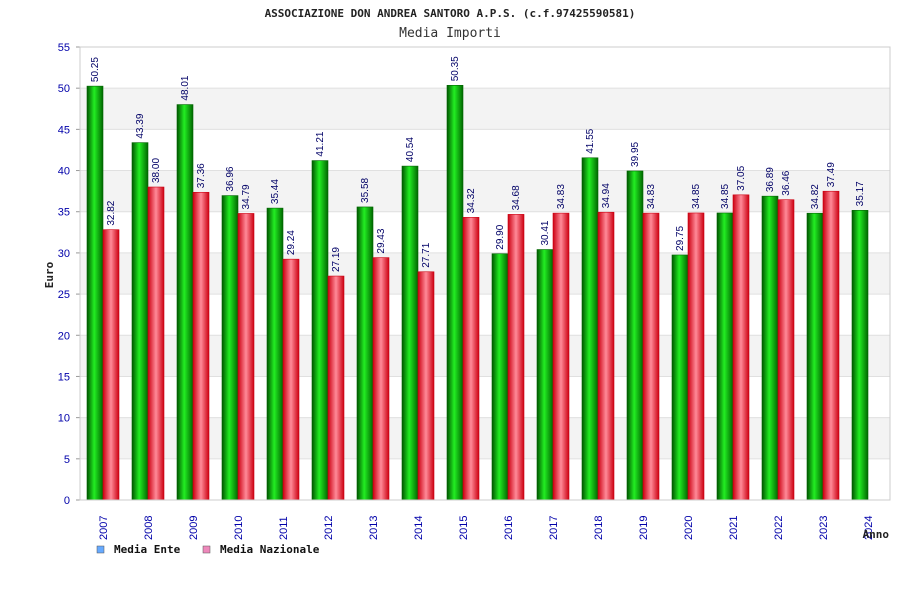  Describe the element at coordinates (64, 48) in the screenshot. I see `y-tick-label: 55` at that location.